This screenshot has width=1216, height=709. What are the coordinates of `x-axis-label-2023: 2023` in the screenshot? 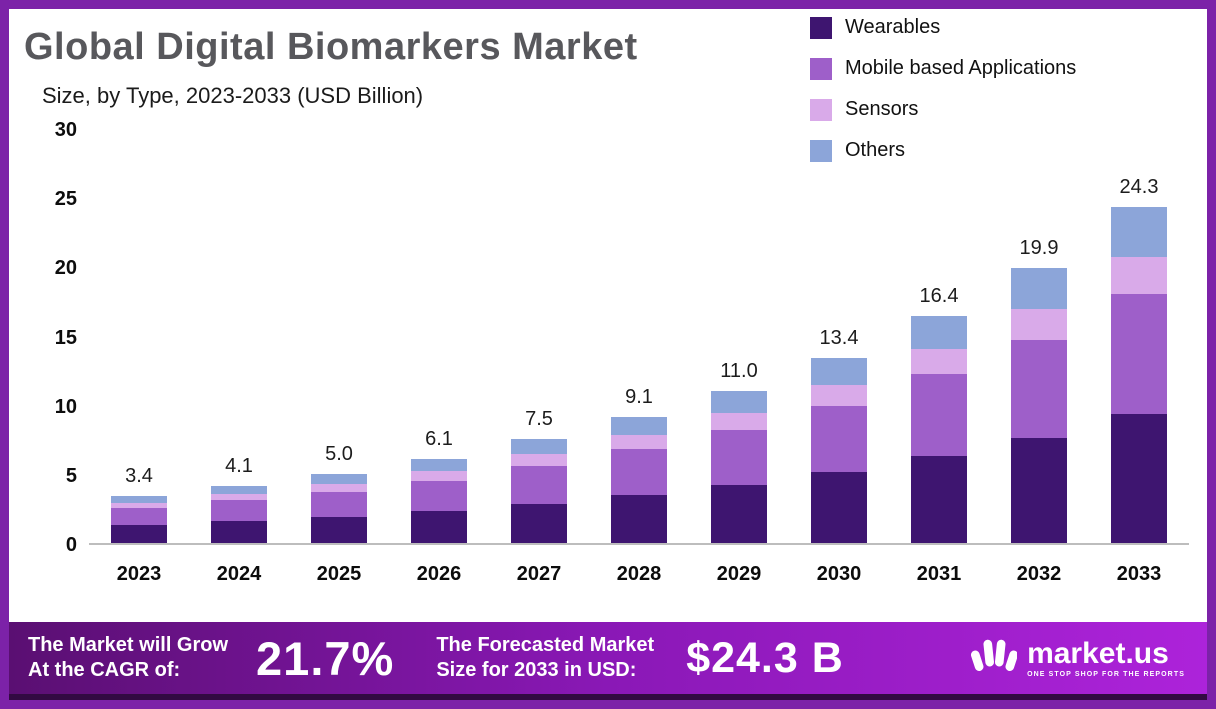 It's located at (139, 574).